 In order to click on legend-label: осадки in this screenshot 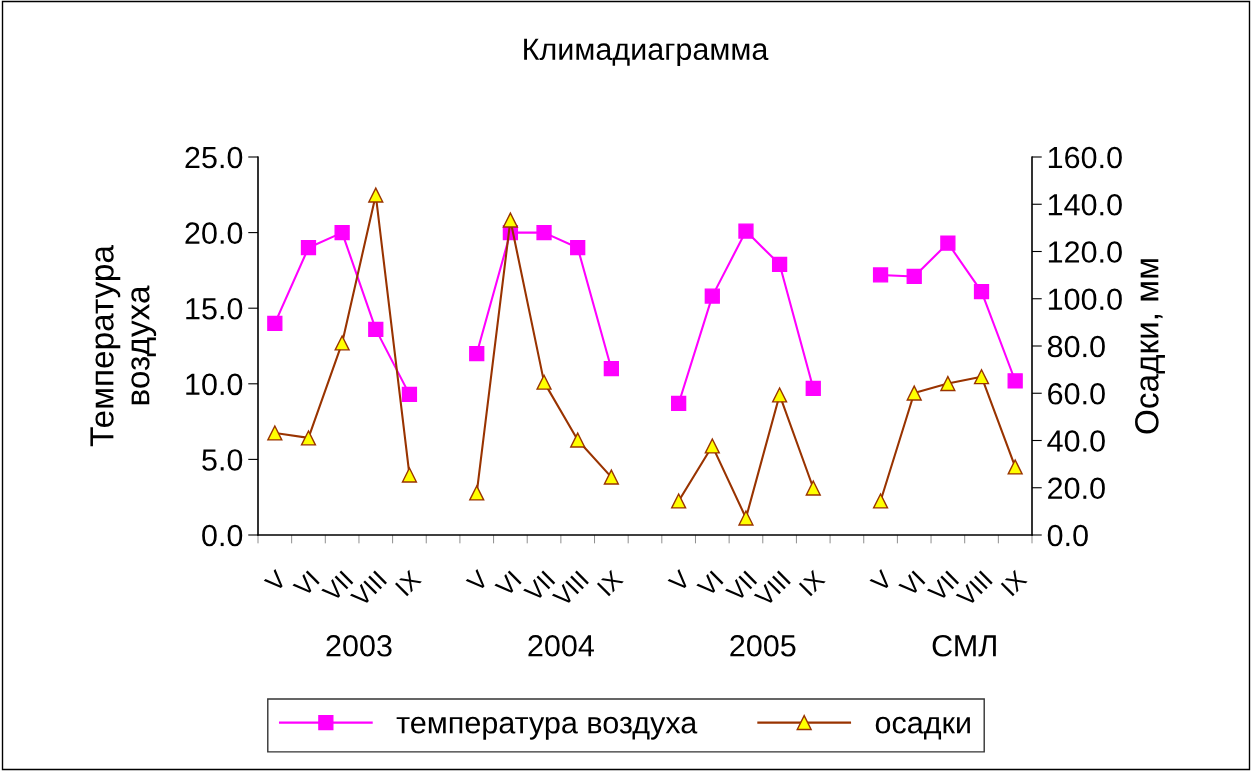, I will do `click(922, 728)`.